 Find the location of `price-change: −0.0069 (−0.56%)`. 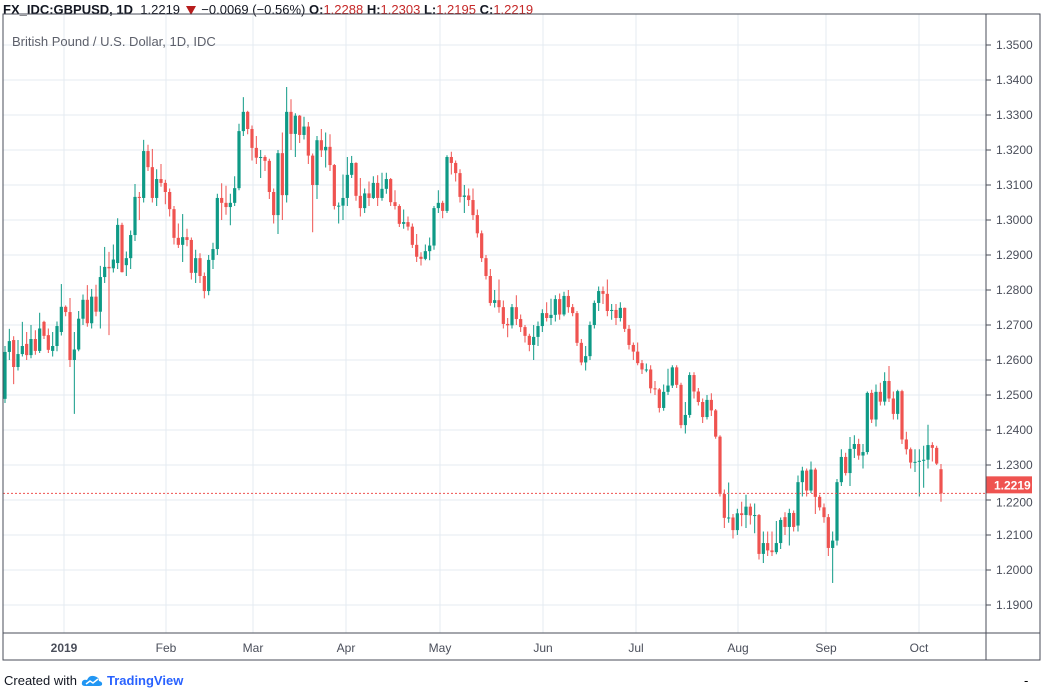

price-change: −0.0069 (−0.56%) is located at coordinates (253, 9).